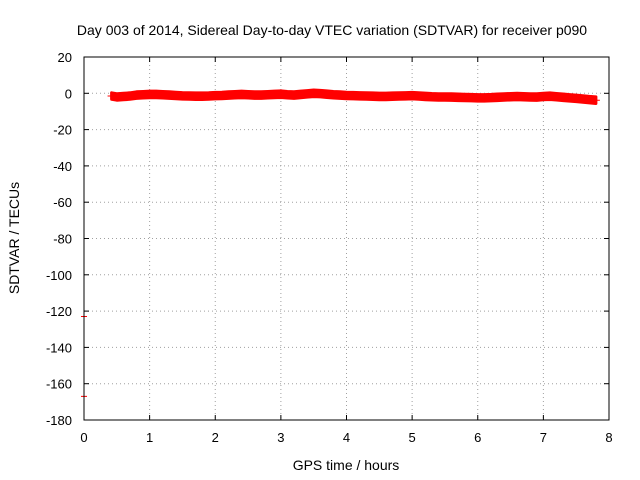 The image size is (640, 480). Describe the element at coordinates (543, 437) in the screenshot. I see `x-tick-label: 7` at that location.